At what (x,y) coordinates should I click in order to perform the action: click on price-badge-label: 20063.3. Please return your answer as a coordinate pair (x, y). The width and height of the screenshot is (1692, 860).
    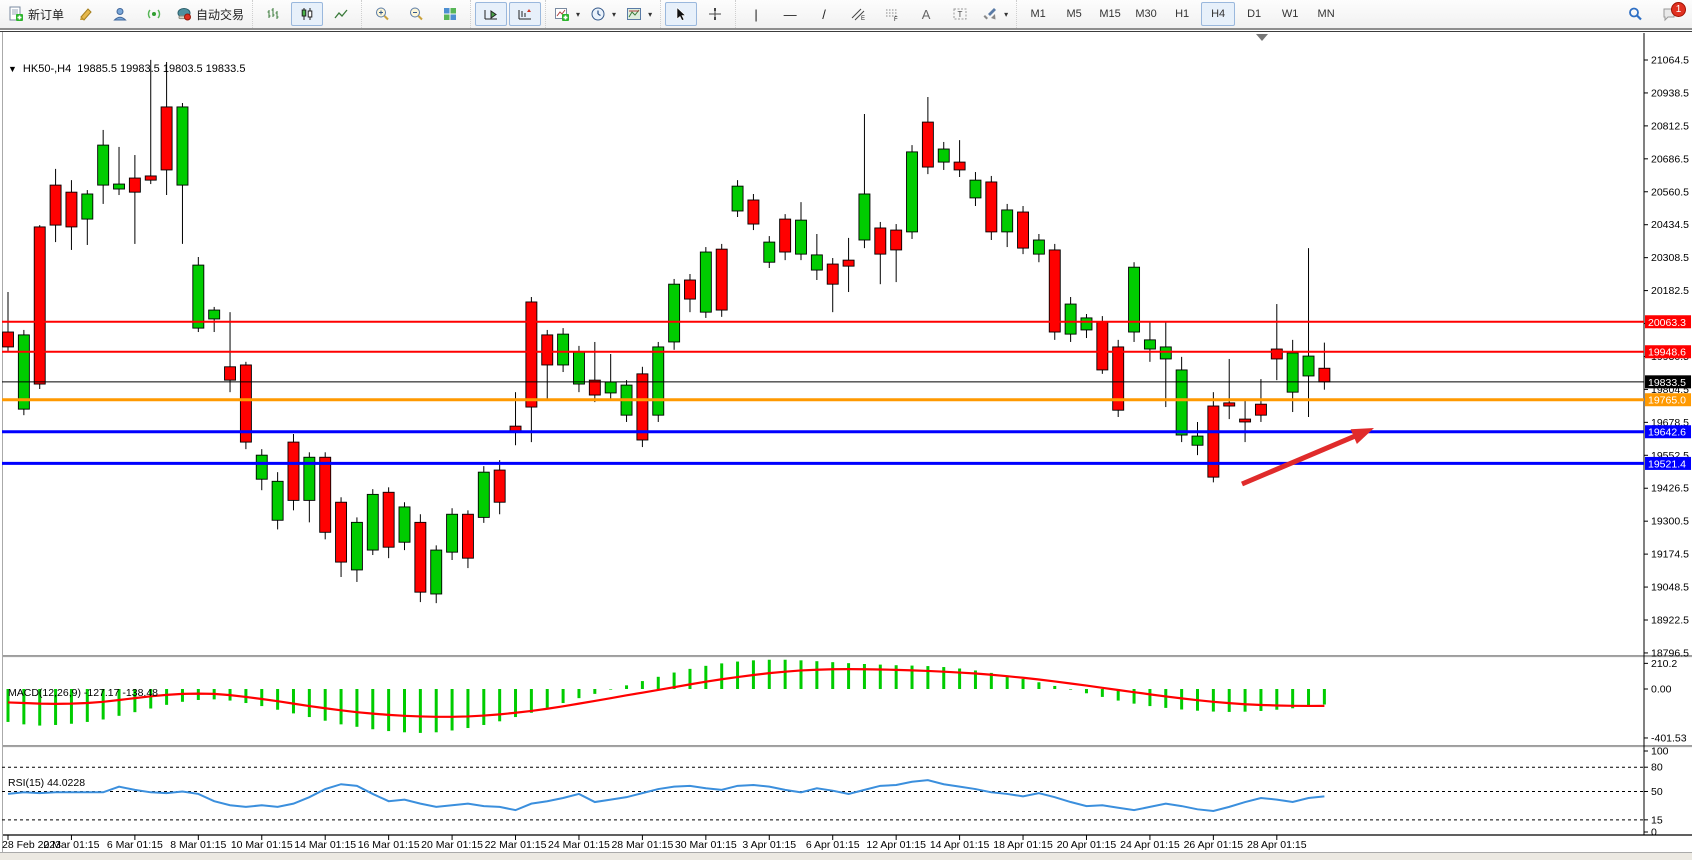
    Looking at the image, I should click on (1667, 323).